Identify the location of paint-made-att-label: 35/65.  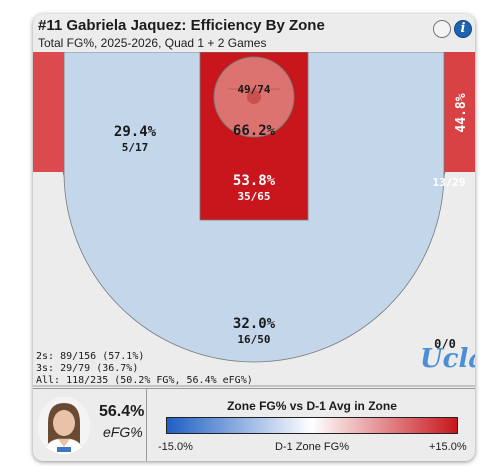
(253, 196).